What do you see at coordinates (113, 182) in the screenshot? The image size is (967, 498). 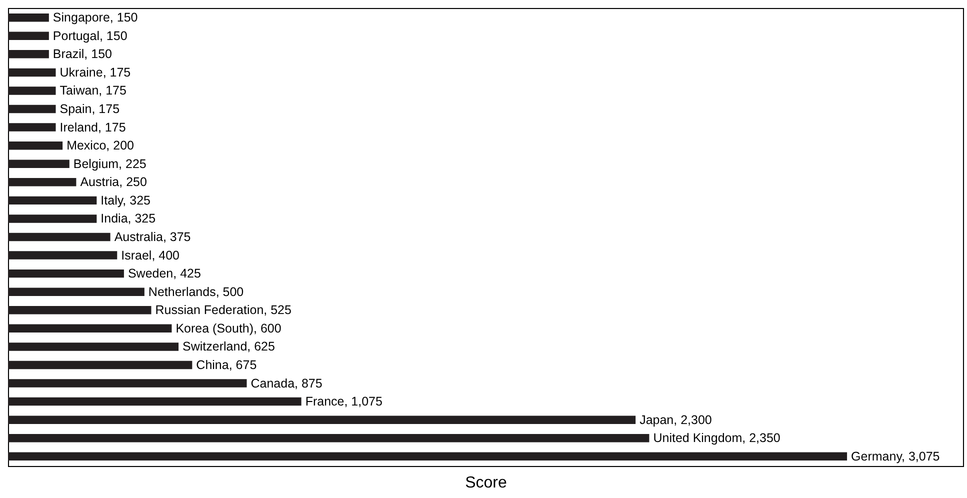 I see `data-label: Austria, 250` at bounding box center [113, 182].